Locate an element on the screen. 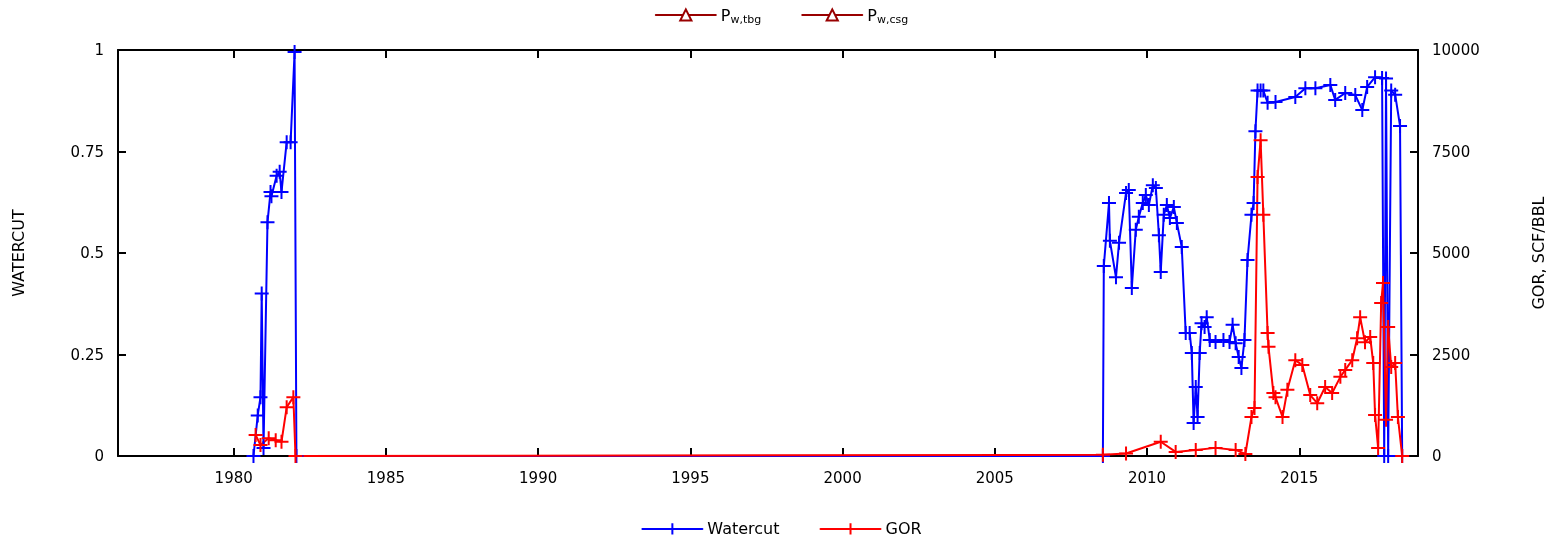  y-tick-label: 0.75 is located at coordinates (87, 151).